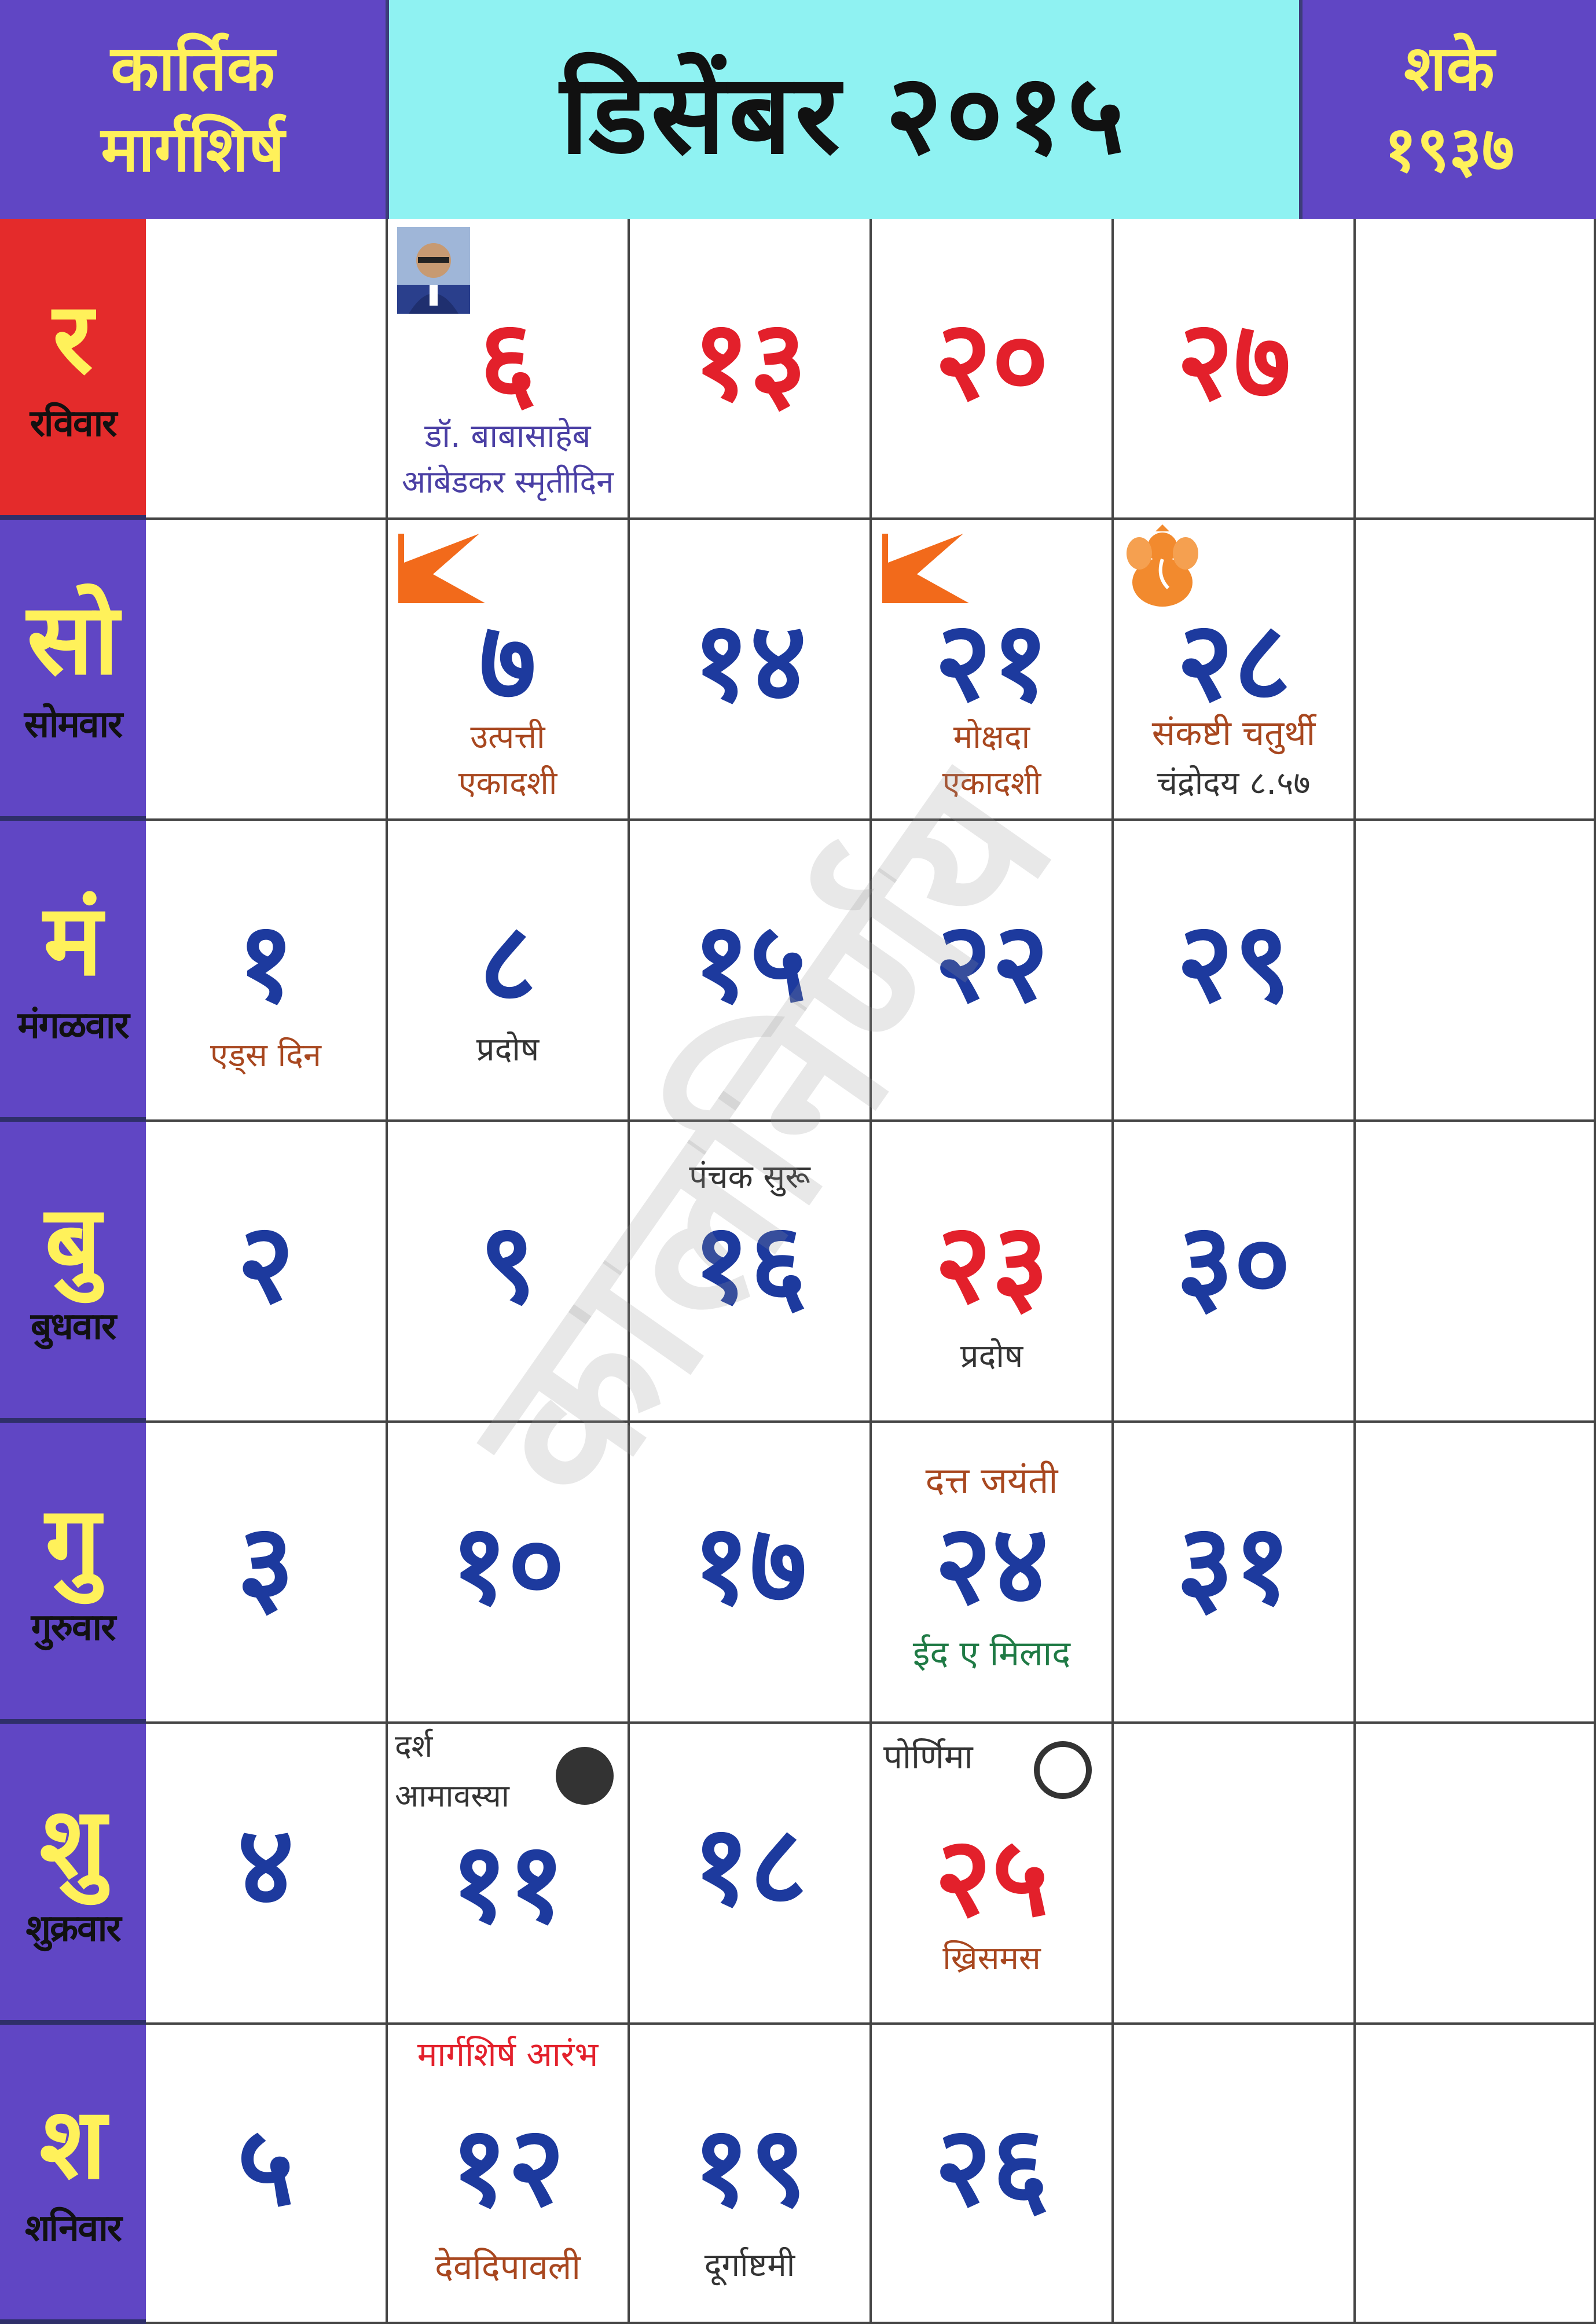 The width and height of the screenshot is (1596, 2324). What do you see at coordinates (751, 1874) in the screenshot?
I see `date-cell-18: १८` at bounding box center [751, 1874].